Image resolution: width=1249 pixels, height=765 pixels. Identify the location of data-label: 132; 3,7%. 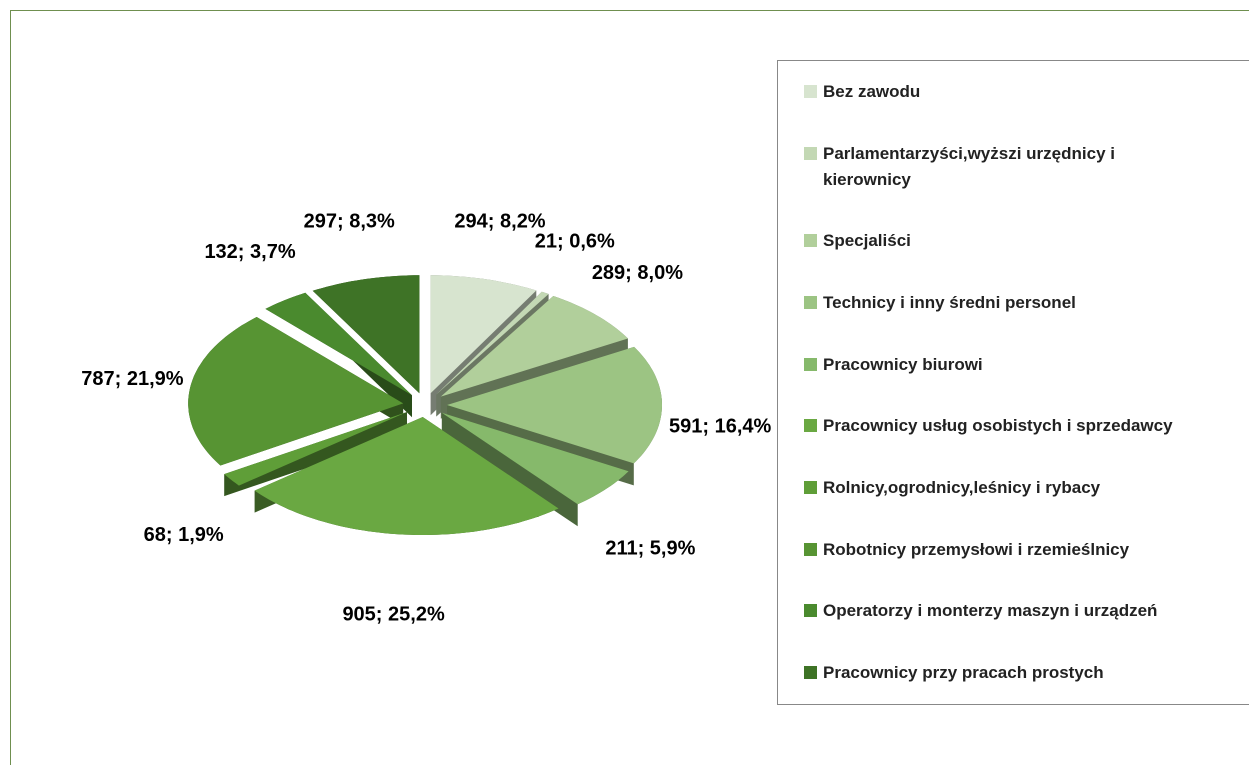
(249, 252).